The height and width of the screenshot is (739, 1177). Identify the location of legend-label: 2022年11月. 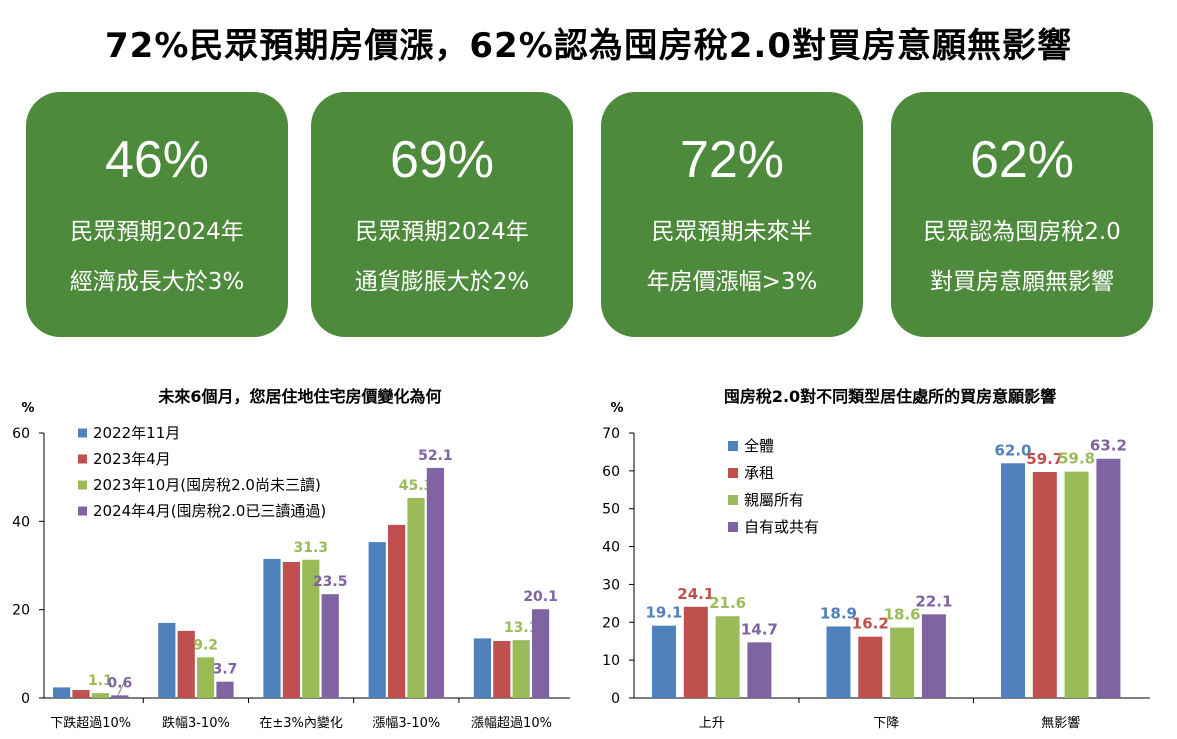
(136, 433).